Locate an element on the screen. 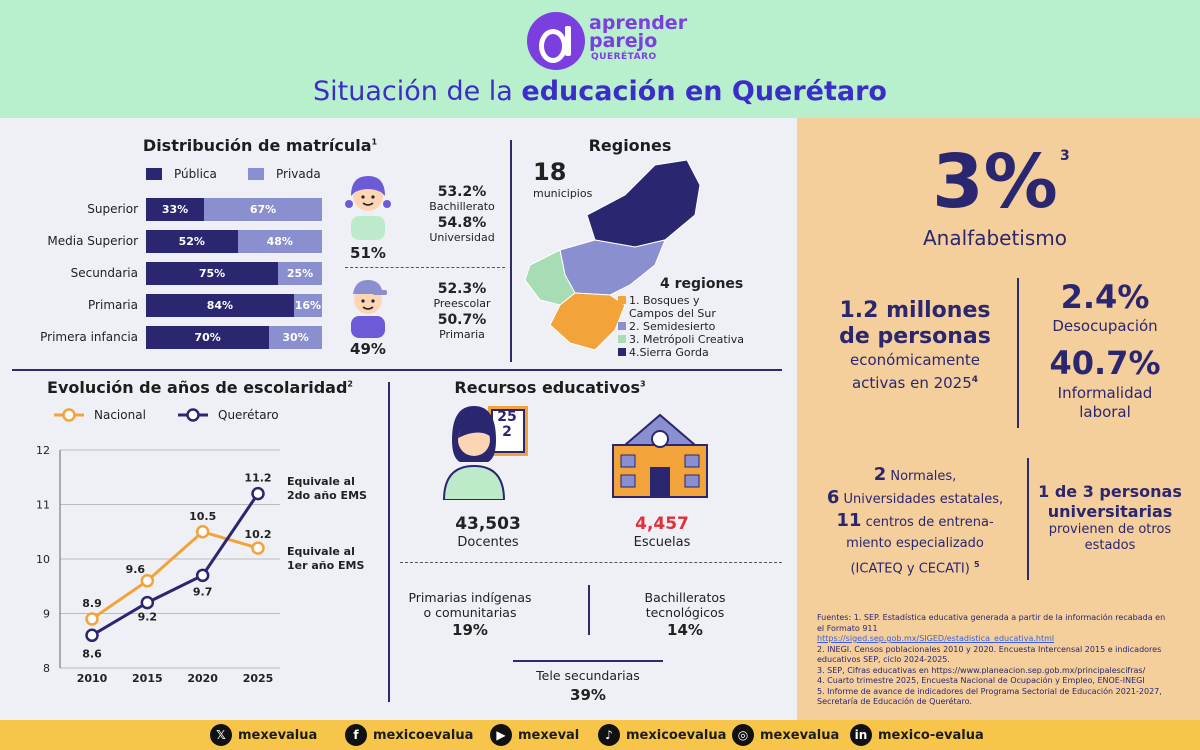 The height and width of the screenshot is (750, 1200). bar-segment-private: 48% is located at coordinates (279, 241).